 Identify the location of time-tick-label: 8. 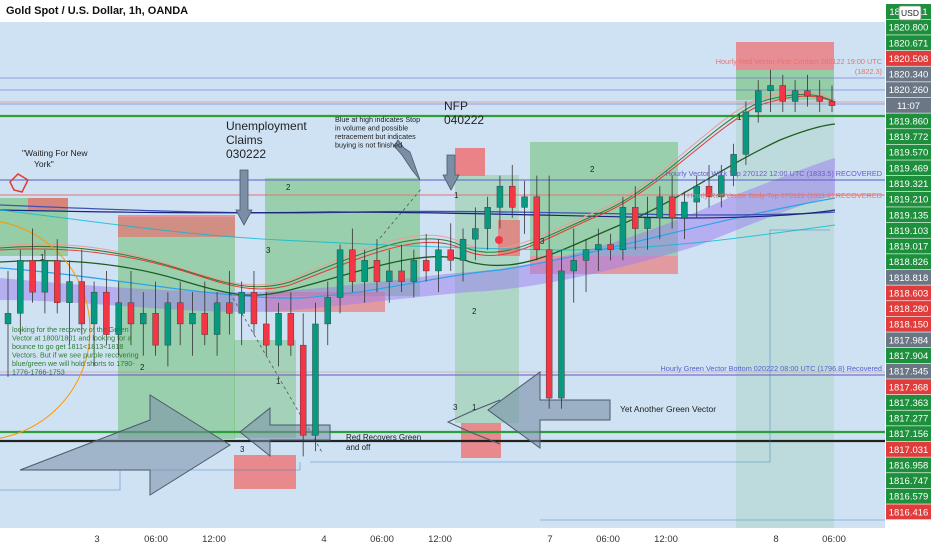
(775, 539).